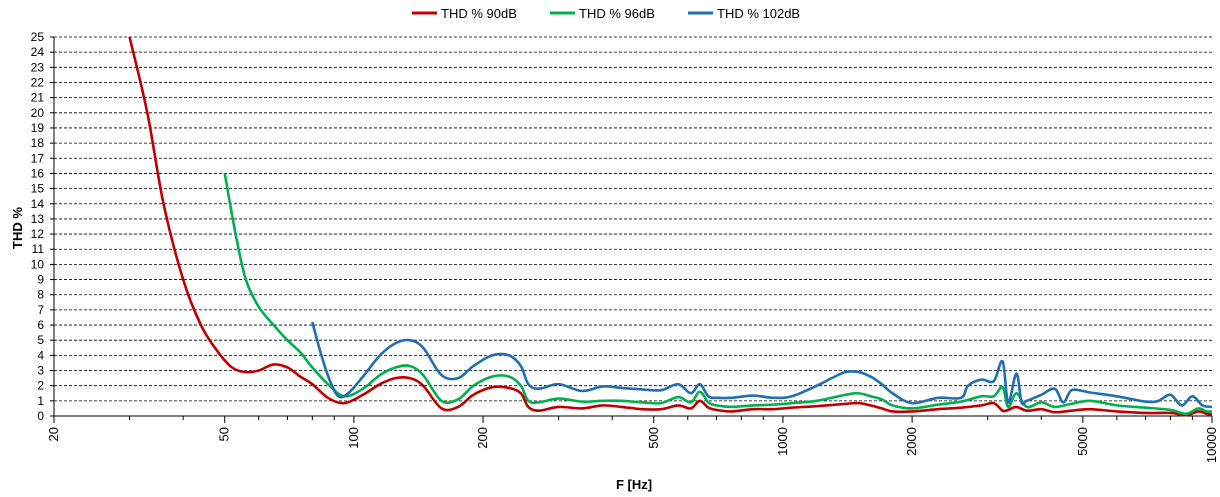  I want to click on y-tick-label-0: 0, so click(40, 416).